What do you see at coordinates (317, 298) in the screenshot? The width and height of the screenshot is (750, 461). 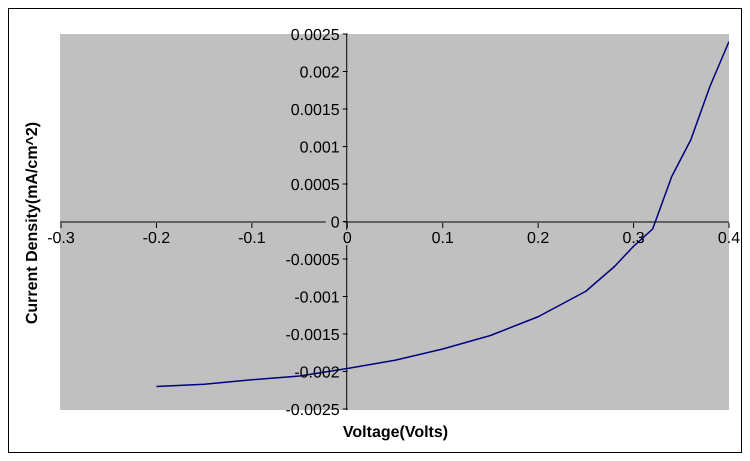 I see `y-tick-label: -0.001` at bounding box center [317, 298].